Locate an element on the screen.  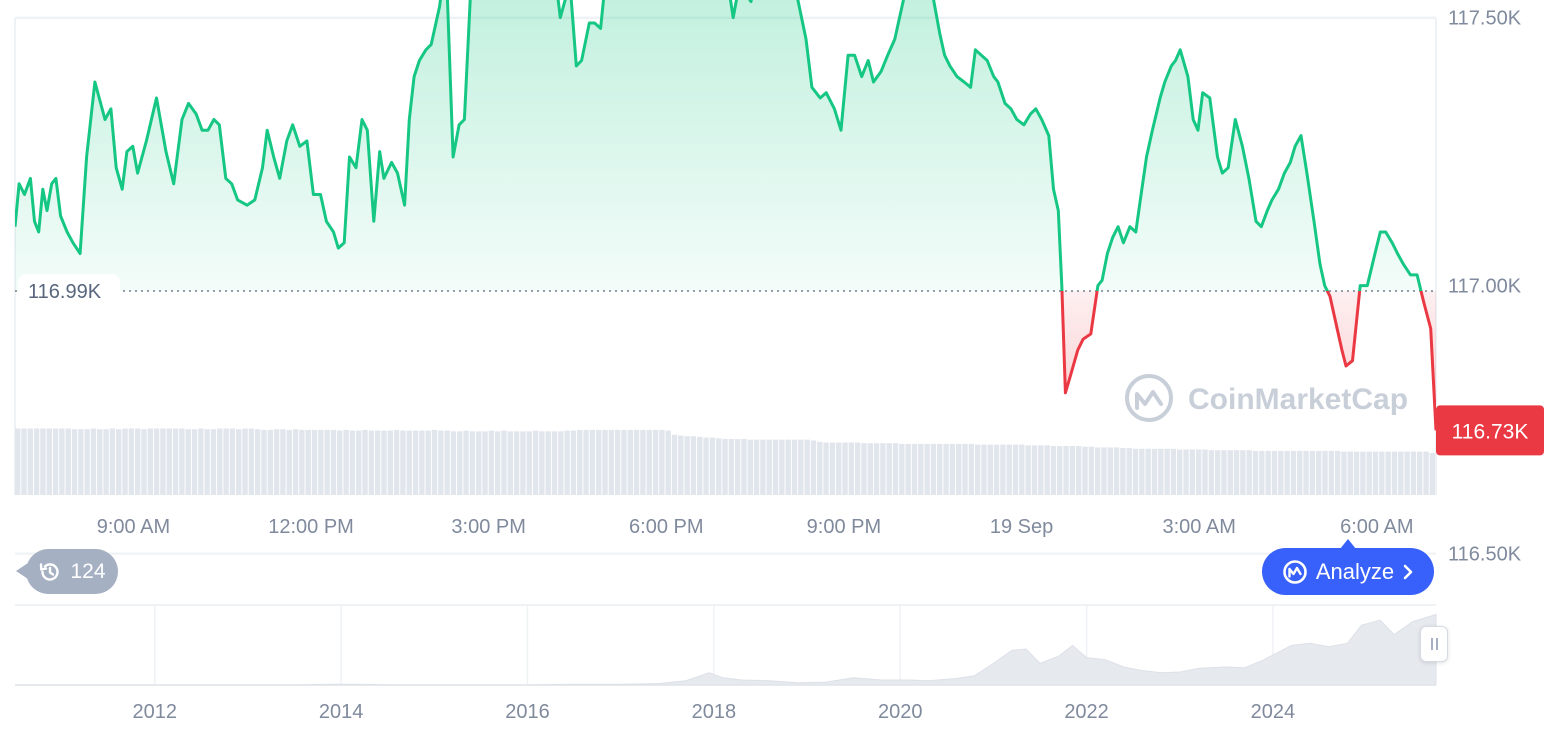
history-button: 124 is located at coordinates (67, 571).